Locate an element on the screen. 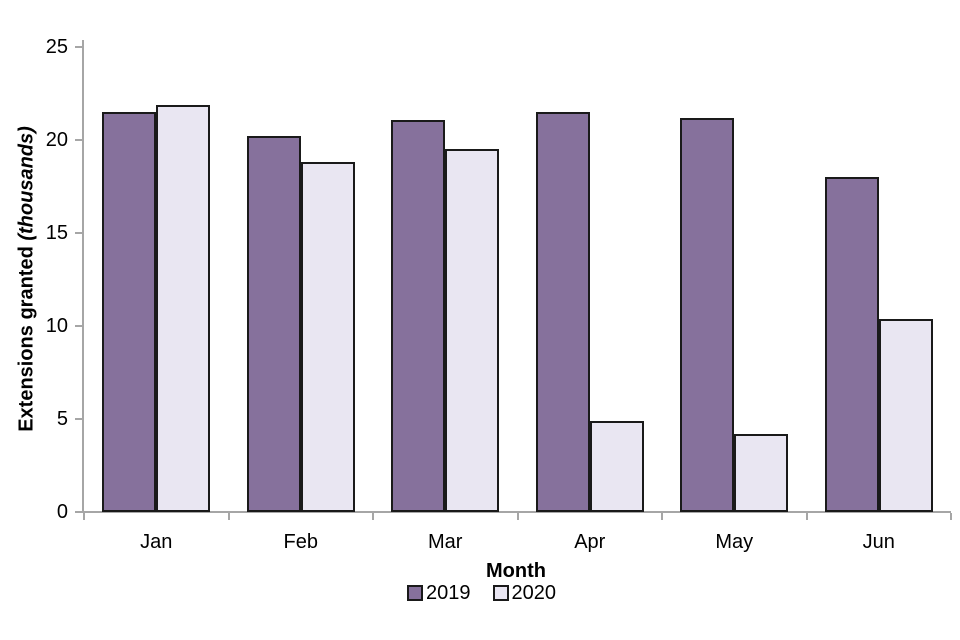 This screenshot has width=960, height=640. legend-swatch-2020 is located at coordinates (500, 593).